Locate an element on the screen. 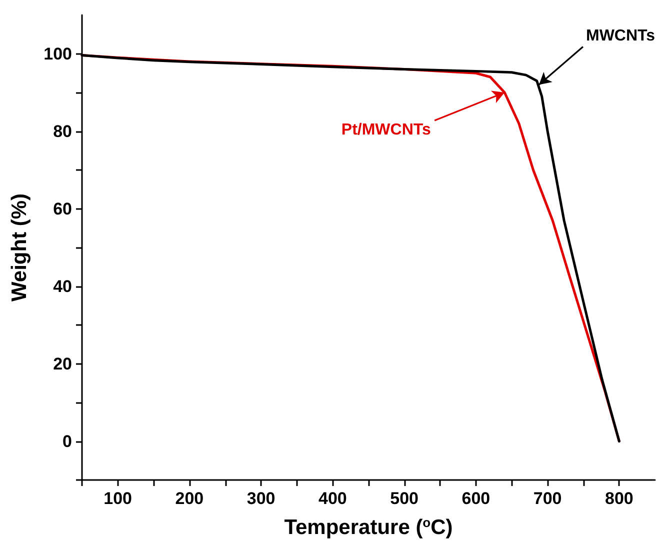 This screenshot has width=657, height=545. y-tick-label: 80 is located at coordinates (62, 131).